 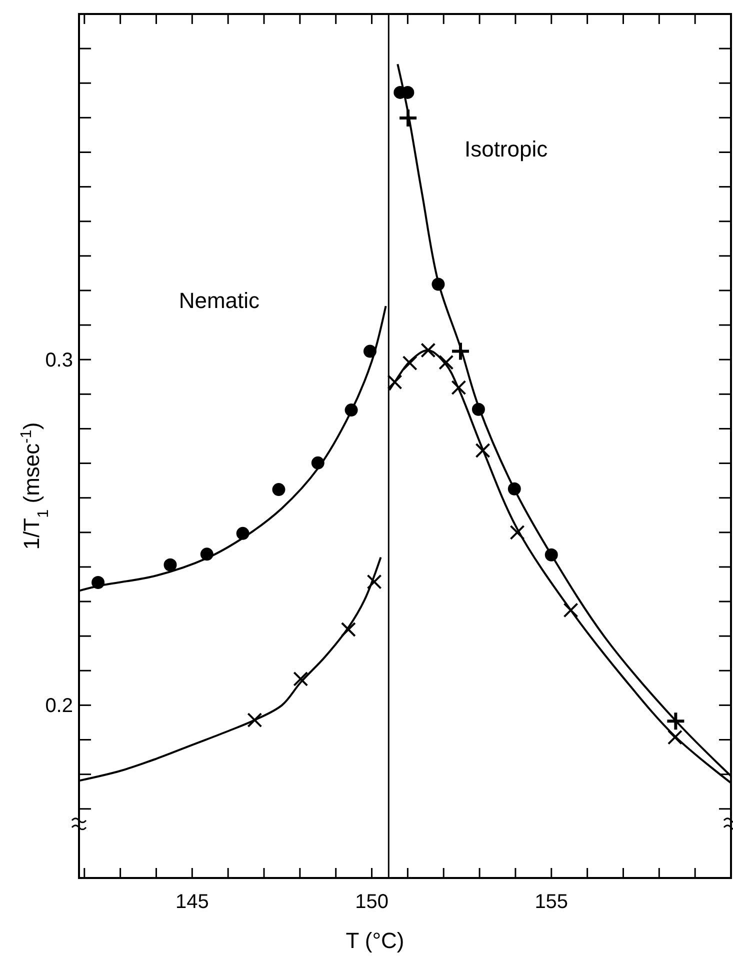 What do you see at coordinates (551, 902) in the screenshot?
I see `x-tick-label: 155` at bounding box center [551, 902].